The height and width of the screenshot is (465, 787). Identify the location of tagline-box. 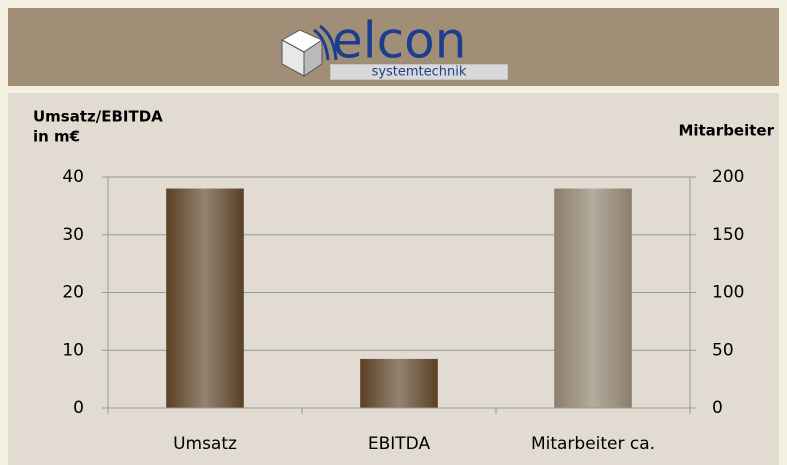
(419, 72).